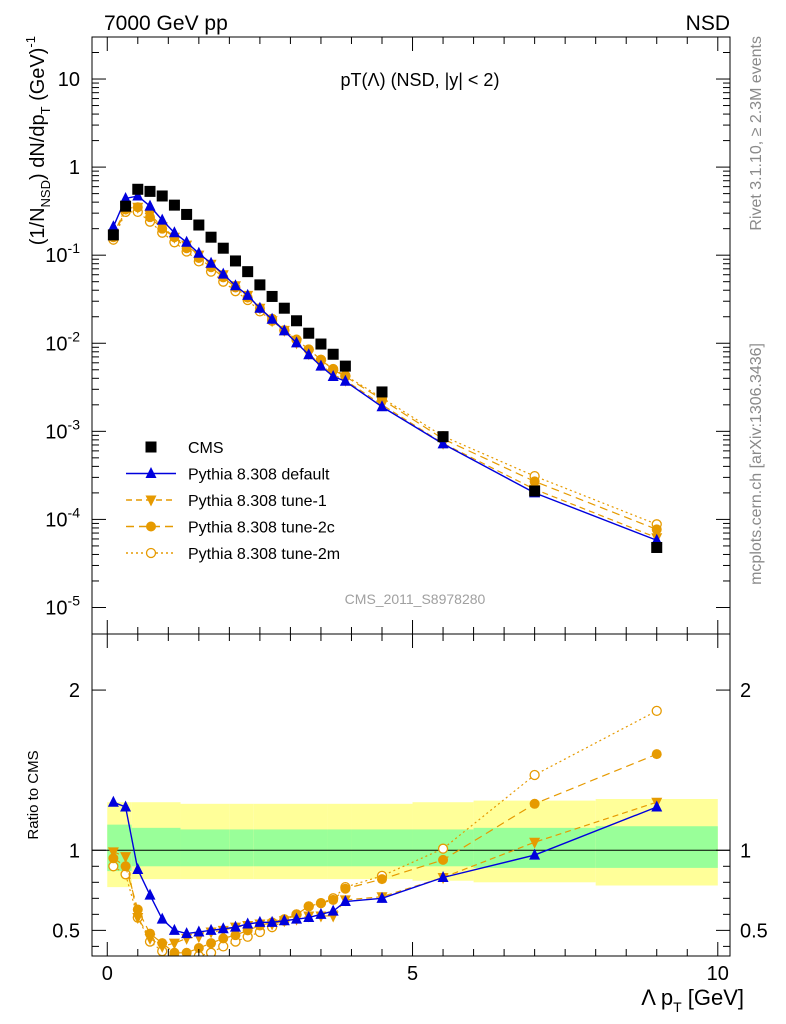 This screenshot has height=1024, width=786. What do you see at coordinates (708, 23) in the screenshot?
I see `process-label: NSD` at bounding box center [708, 23].